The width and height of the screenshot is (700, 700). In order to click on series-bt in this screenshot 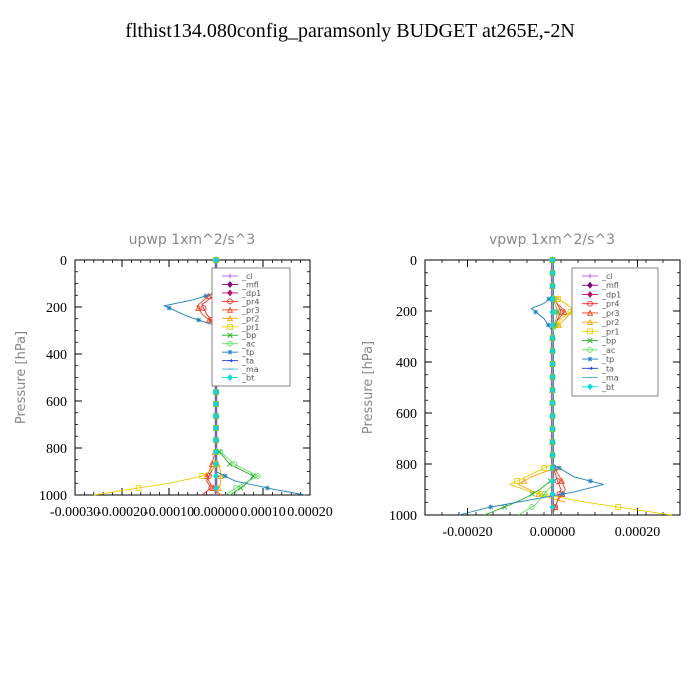, I will do `click(552, 385)`.